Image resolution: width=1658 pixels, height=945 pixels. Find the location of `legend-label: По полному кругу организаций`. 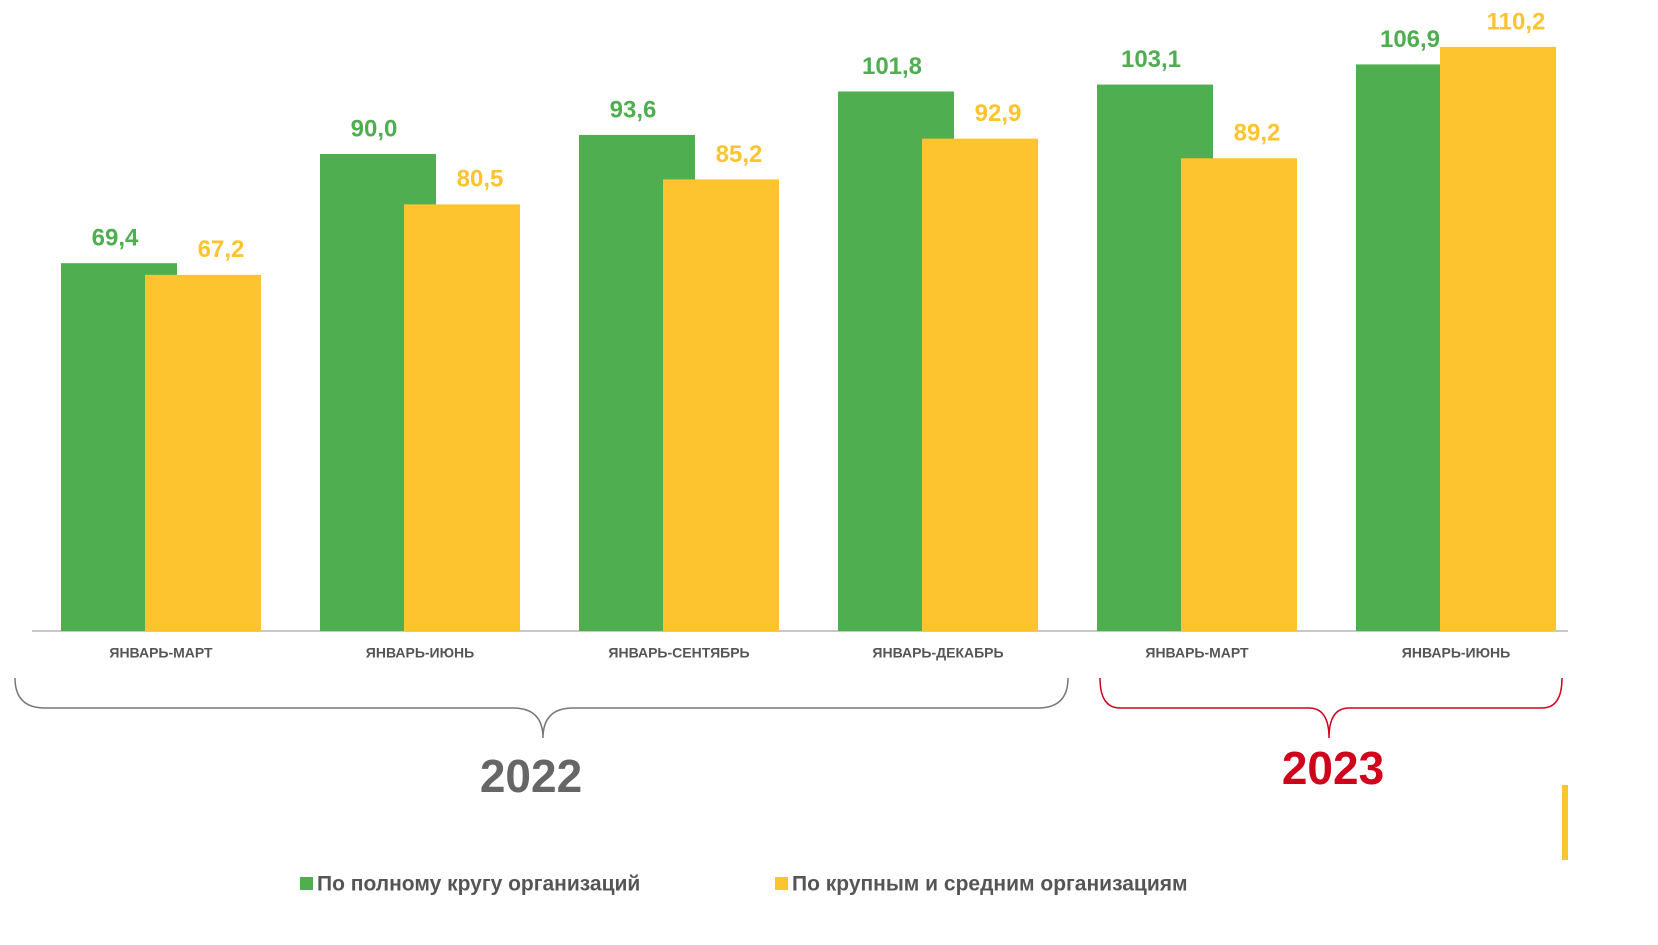

legend-label: По полному кругу организаций is located at coordinates (478, 884).